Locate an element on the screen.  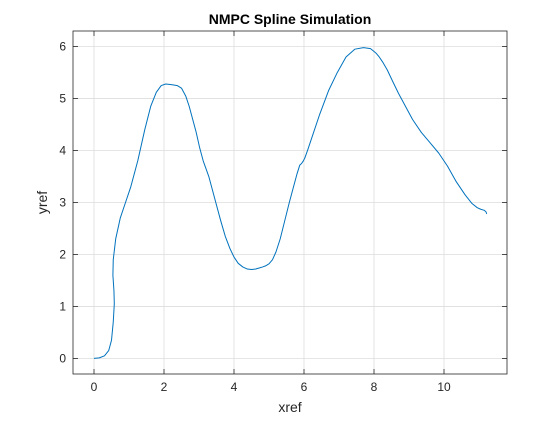
y-axis-label: yref is located at coordinates (42, 202).